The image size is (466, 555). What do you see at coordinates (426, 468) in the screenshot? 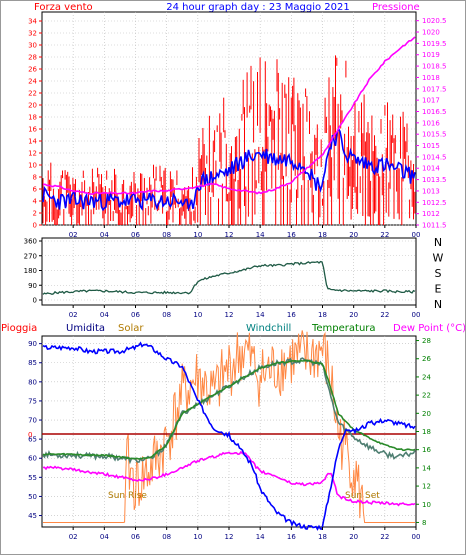
I see `temperature-tick-label: 14` at bounding box center [426, 468].